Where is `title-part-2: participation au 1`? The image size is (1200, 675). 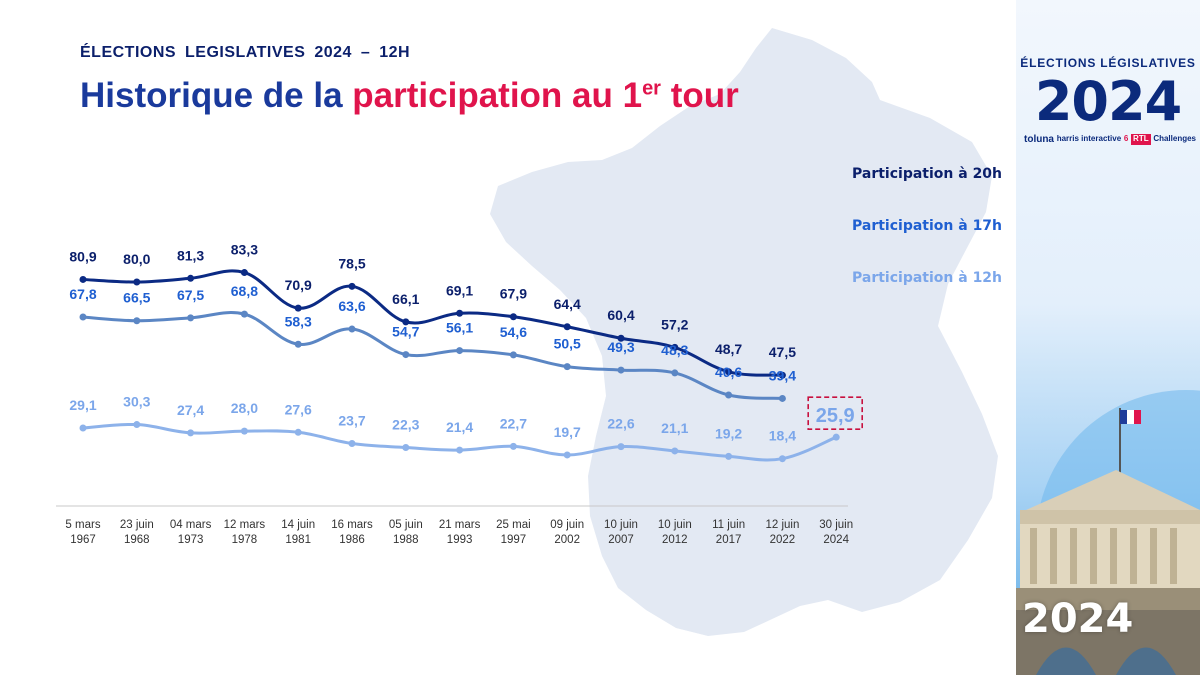
title-part-2: participation au 1 is located at coordinates (497, 95).